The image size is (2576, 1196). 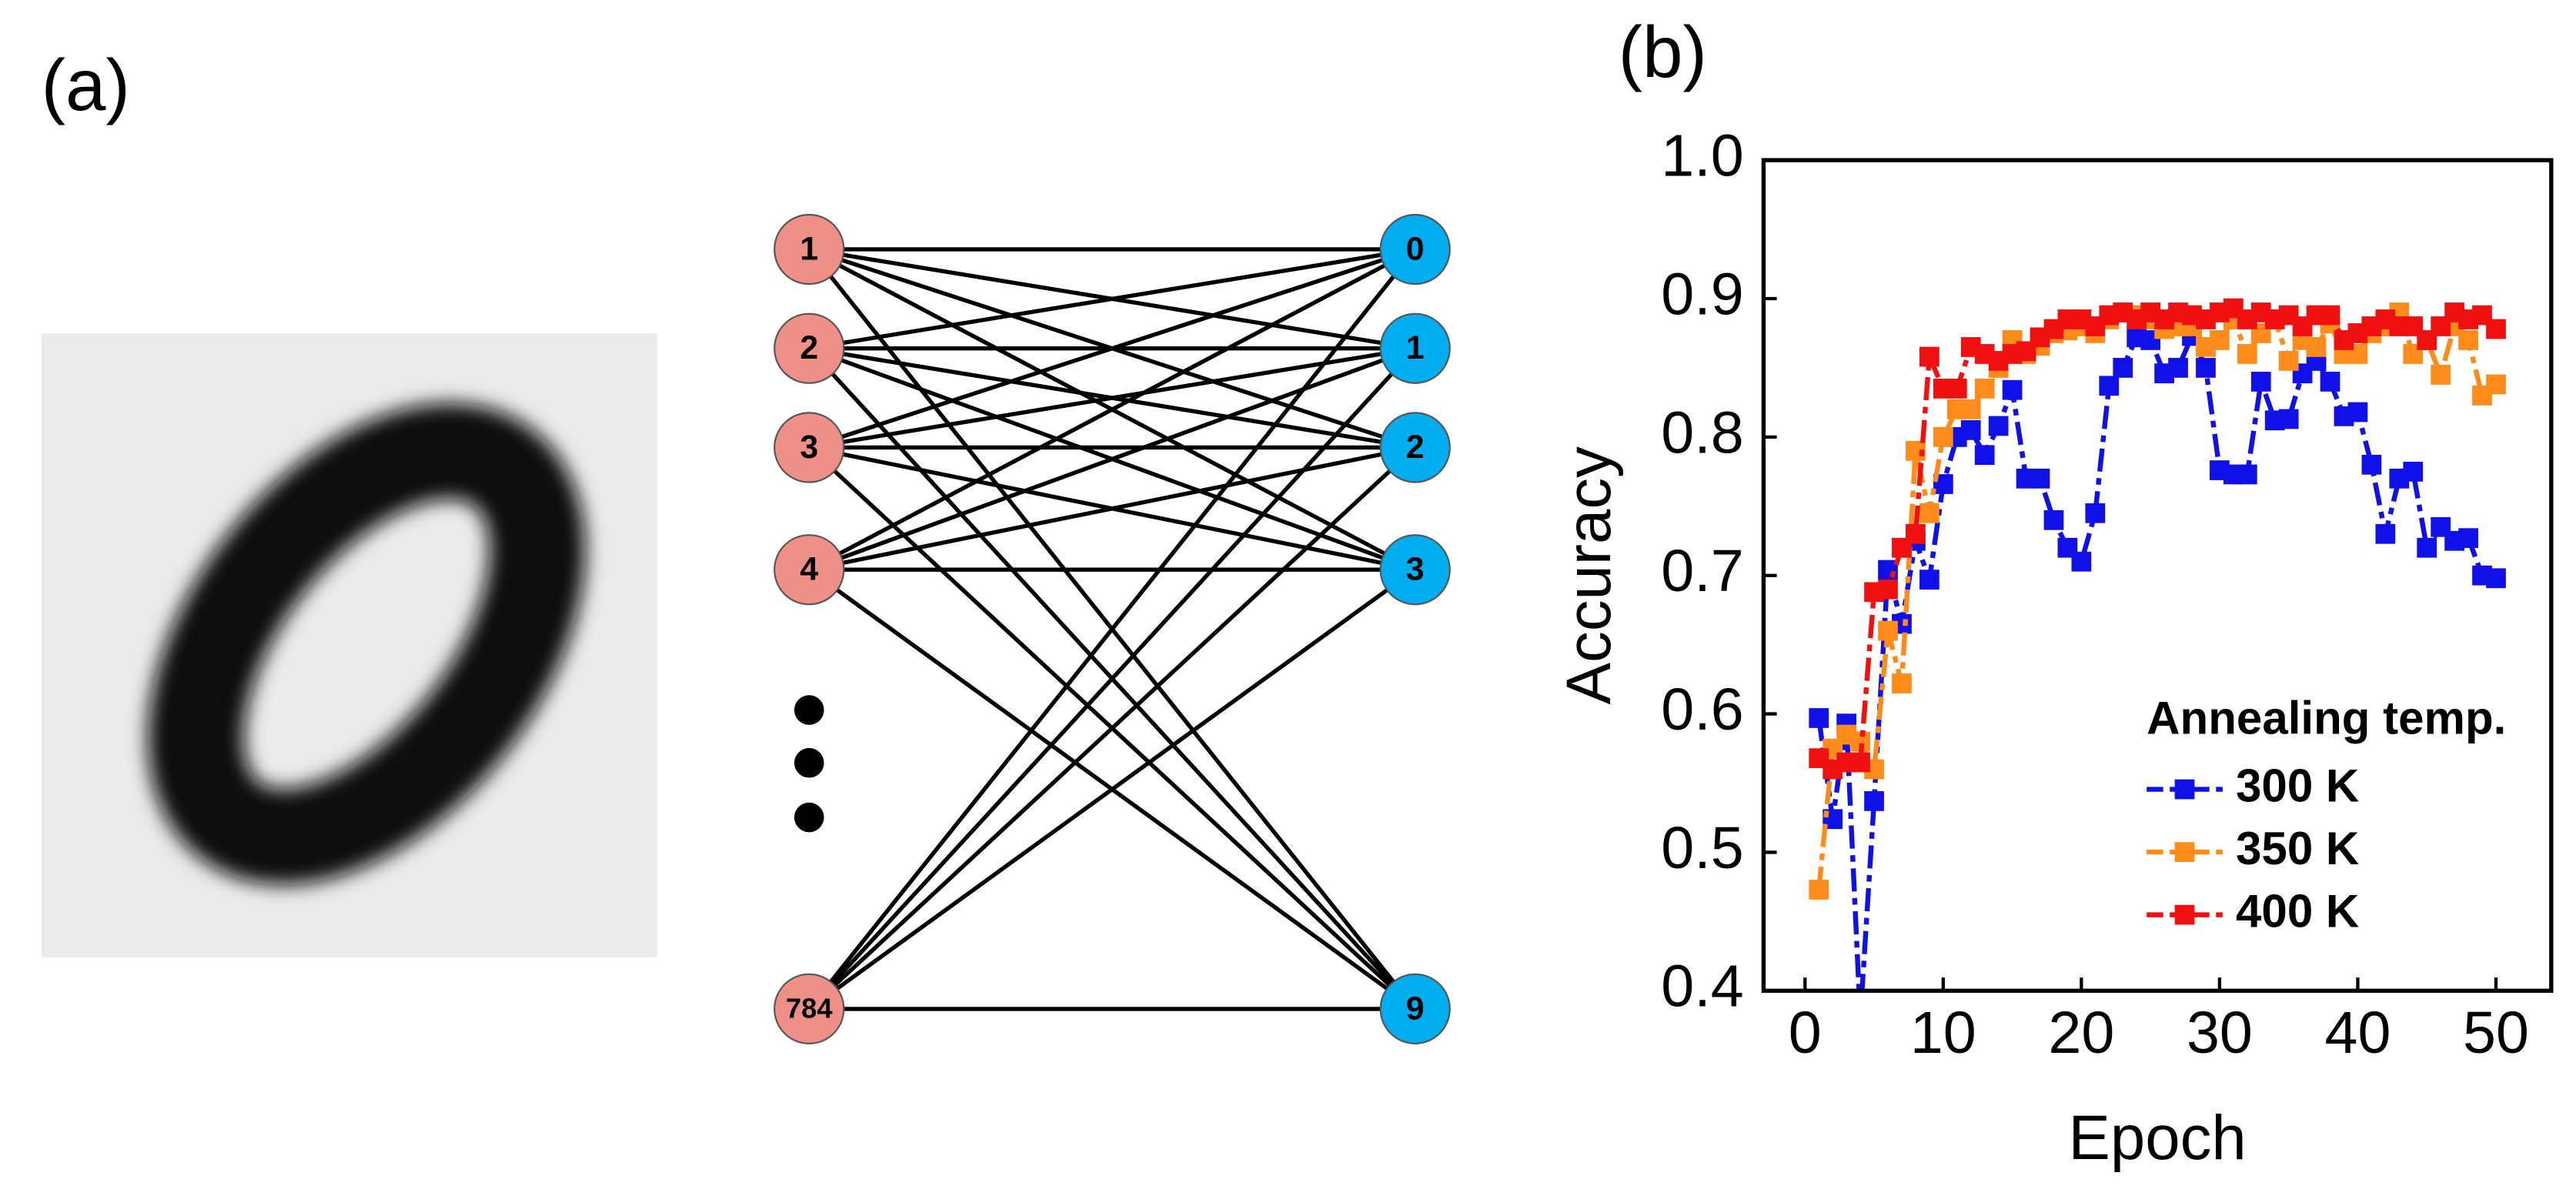 I want to click on output-label: 0, so click(x=1415, y=248).